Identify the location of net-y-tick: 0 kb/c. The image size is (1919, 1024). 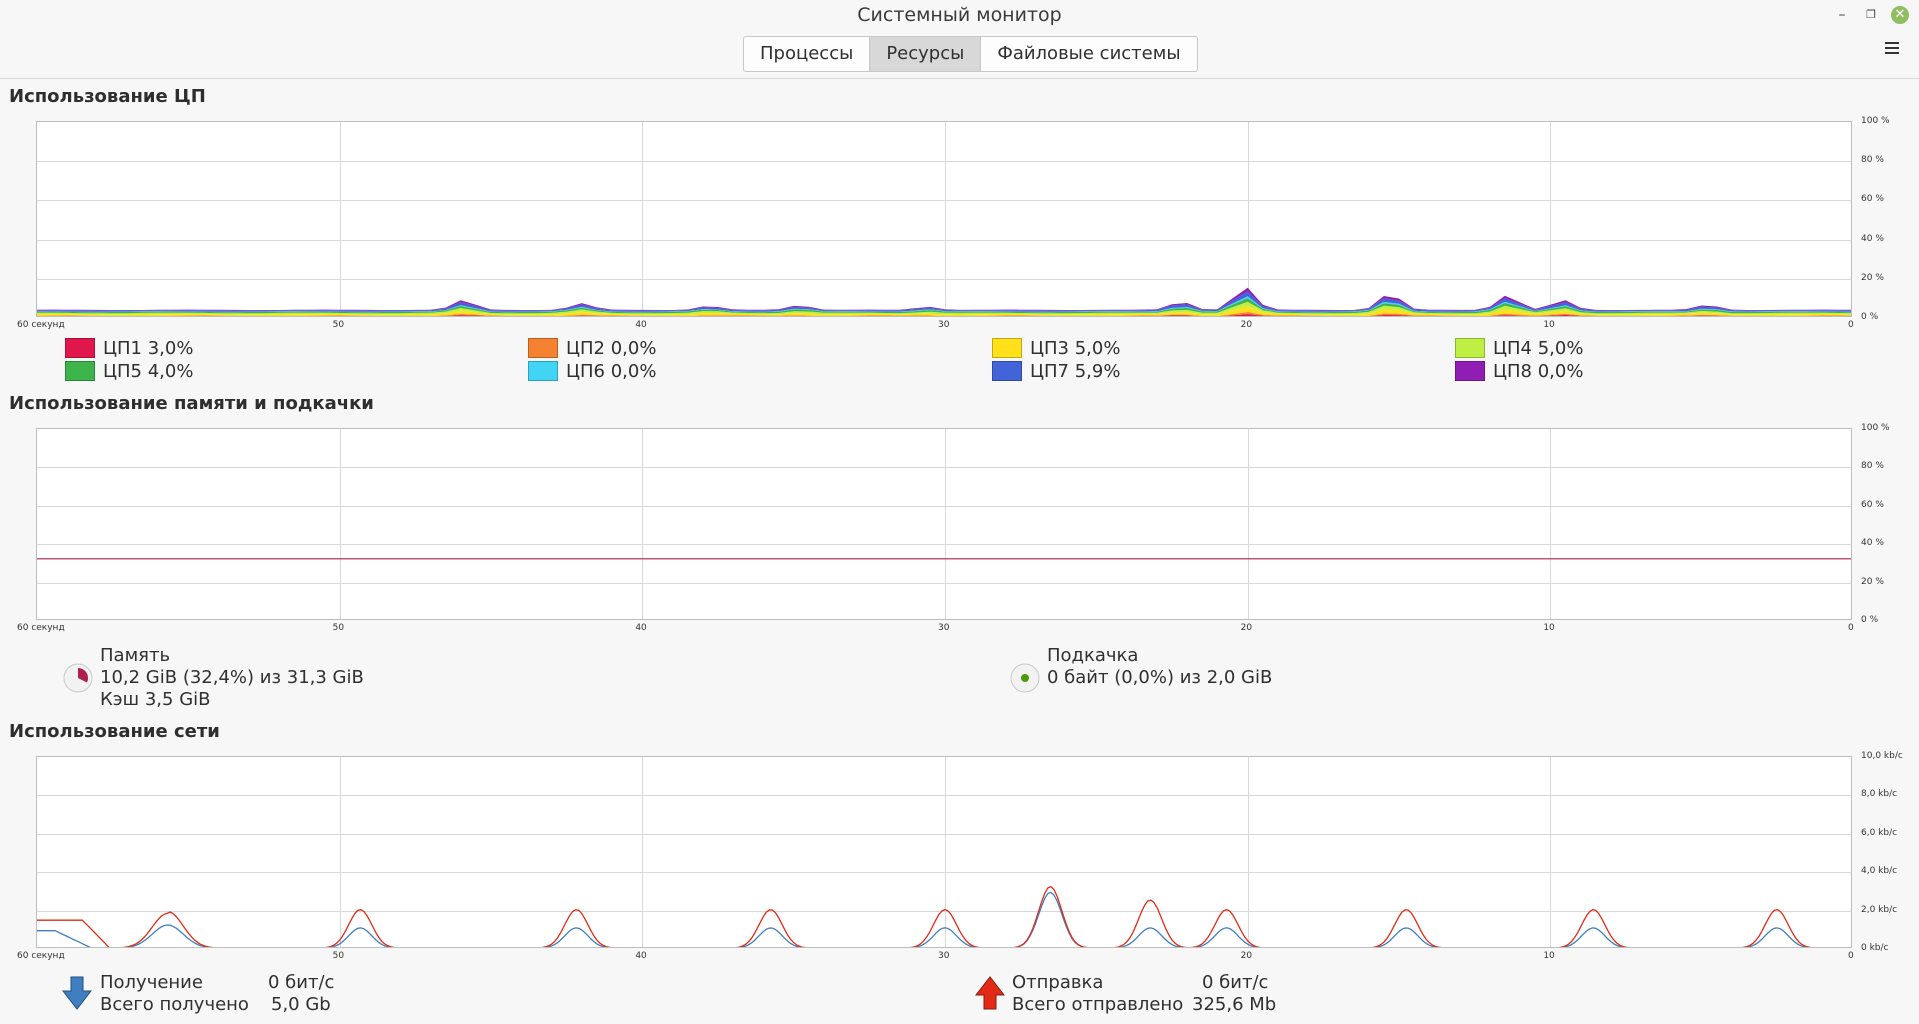
(1875, 948).